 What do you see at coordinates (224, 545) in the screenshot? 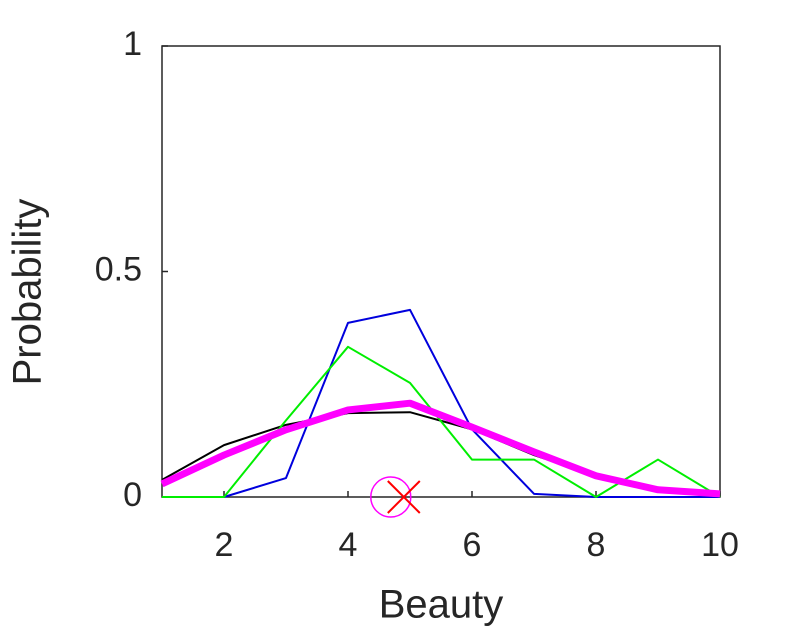
I see `x-tick-label: 2` at bounding box center [224, 545].